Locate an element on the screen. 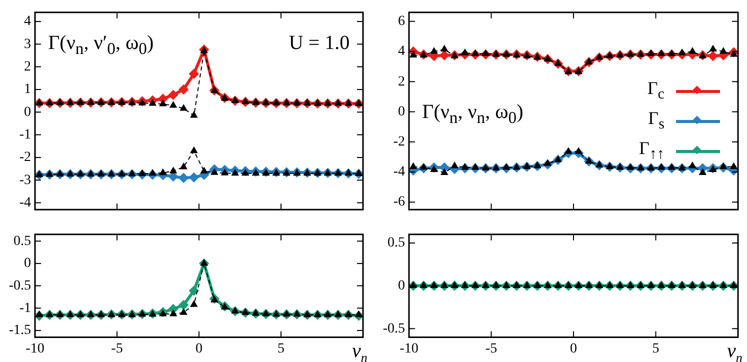 This screenshot has height=362, width=747. annotation: Γ(ν$_{n}$, ν$_{n}$, ω$_{0}$) is located at coordinates (473, 114).